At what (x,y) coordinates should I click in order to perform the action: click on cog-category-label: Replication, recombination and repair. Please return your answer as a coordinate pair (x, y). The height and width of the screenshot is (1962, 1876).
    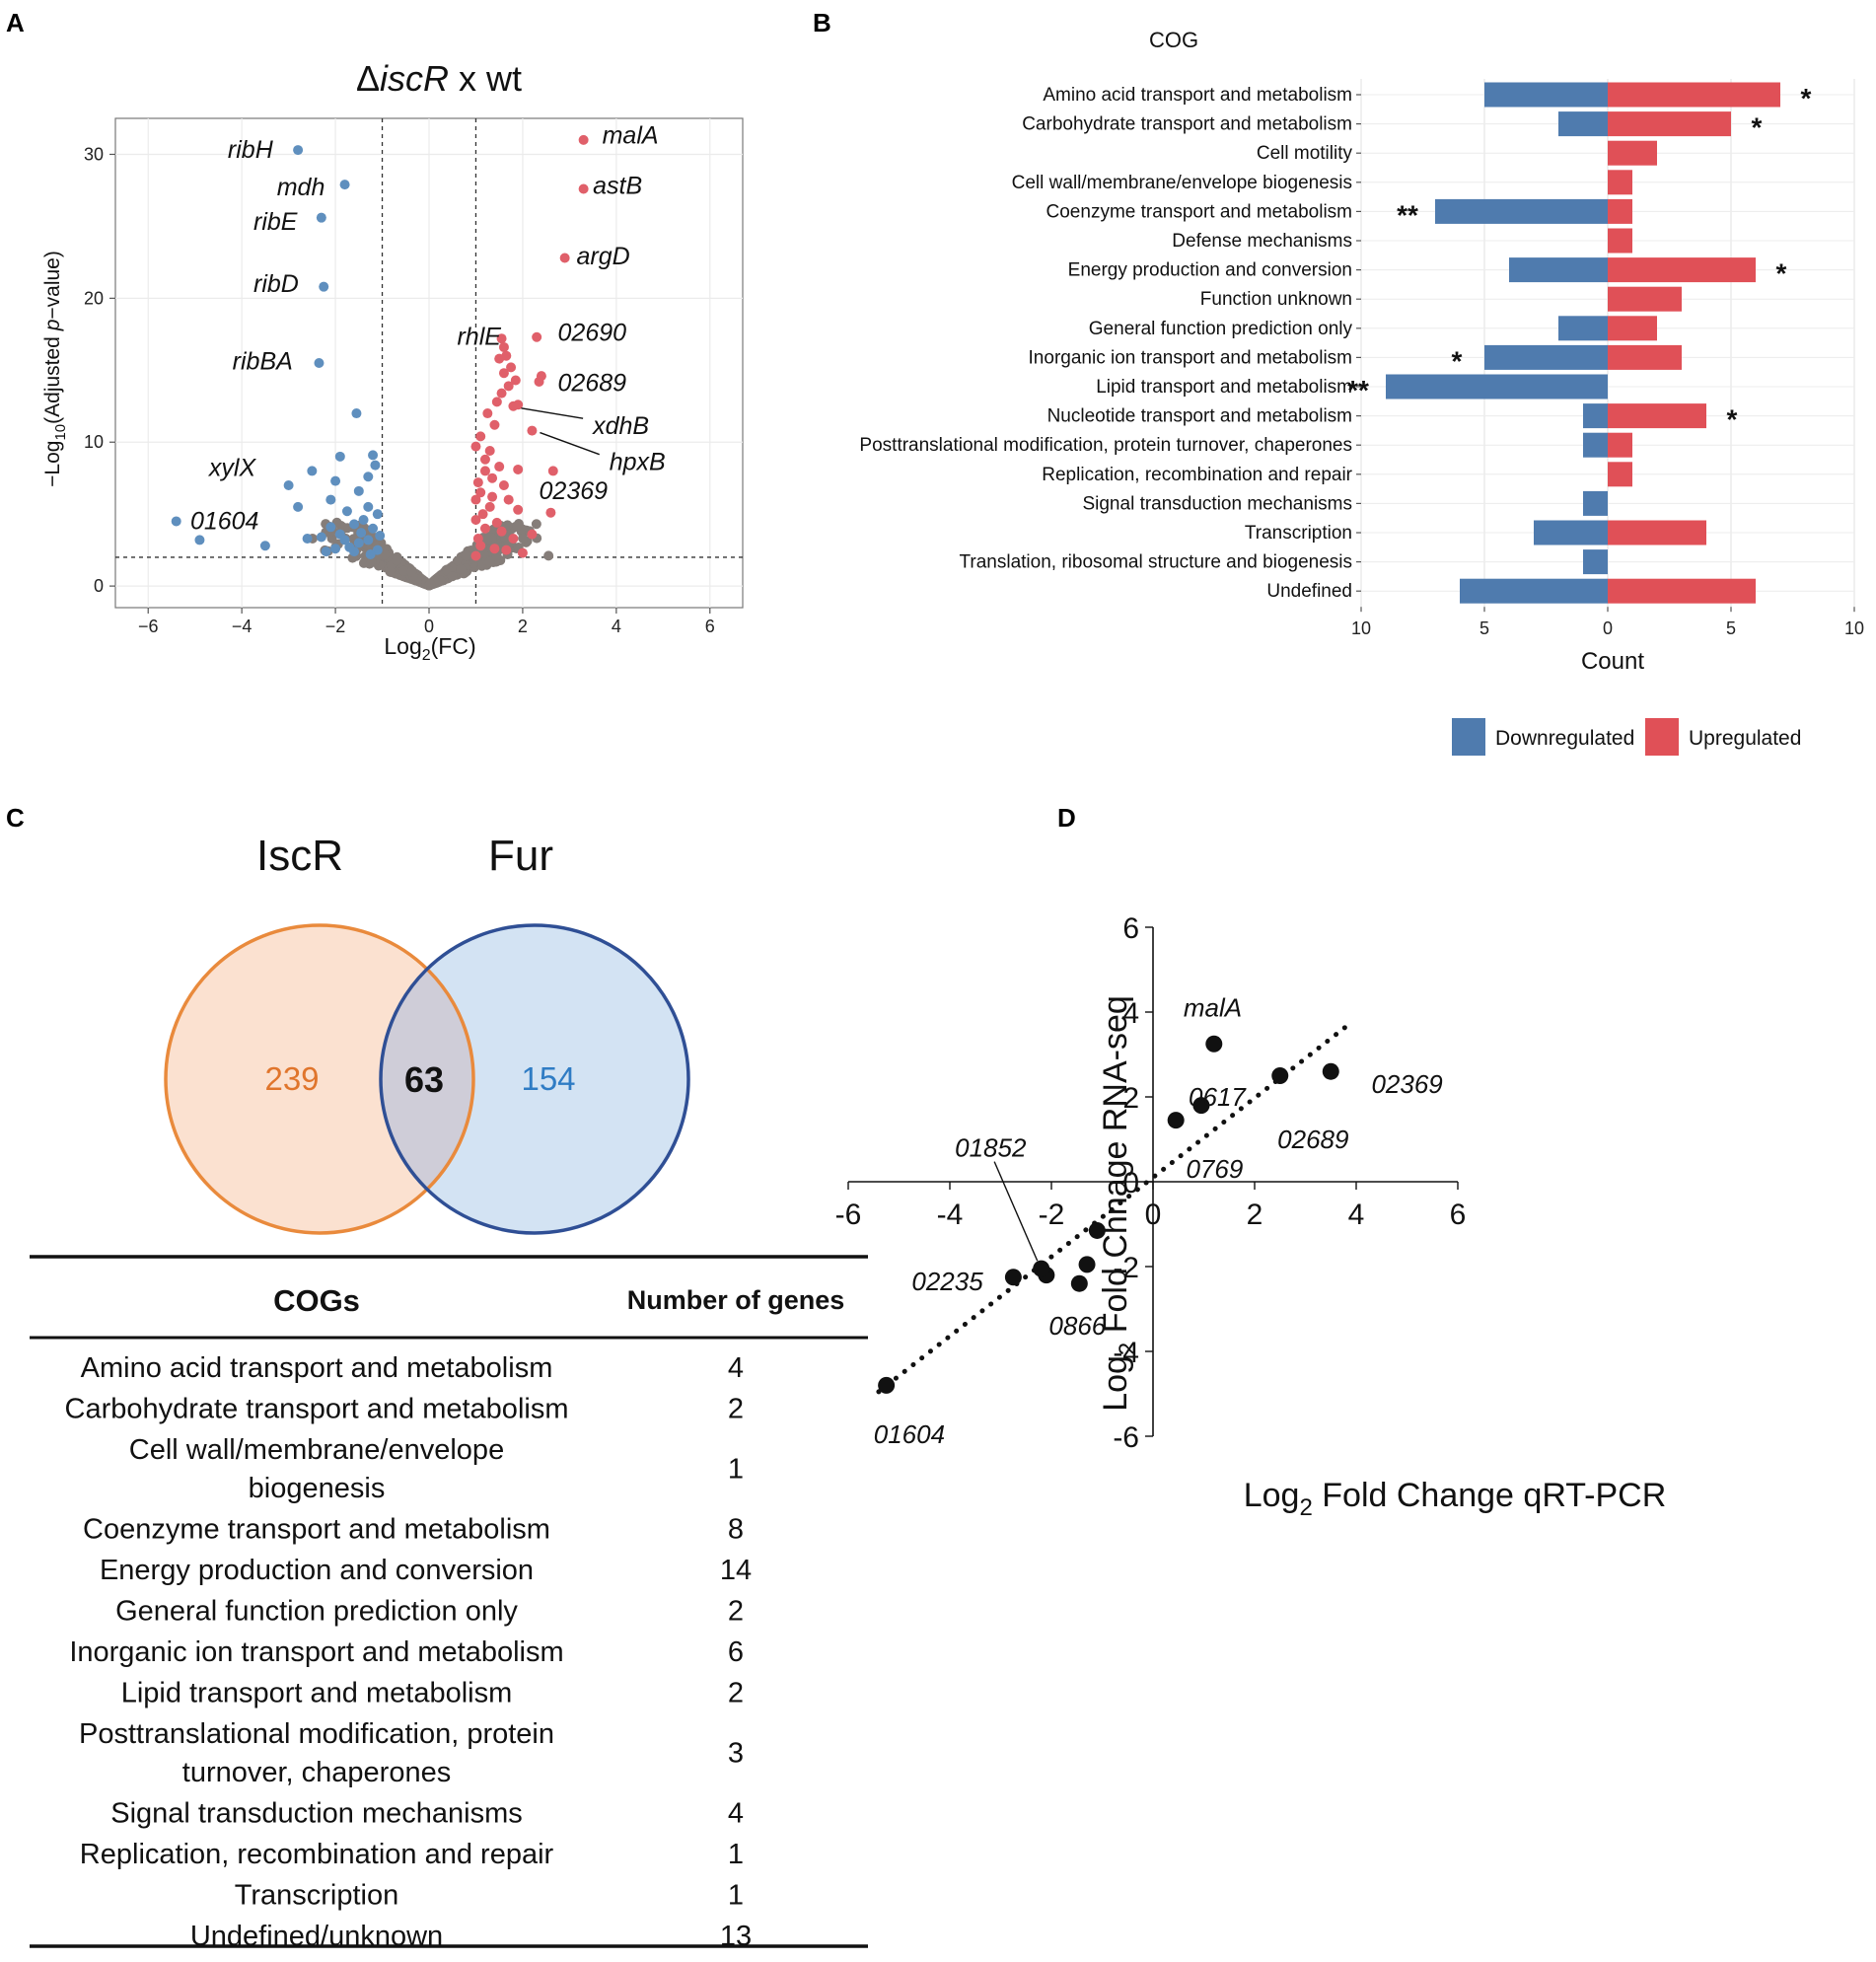
    Looking at the image, I should click on (1197, 475).